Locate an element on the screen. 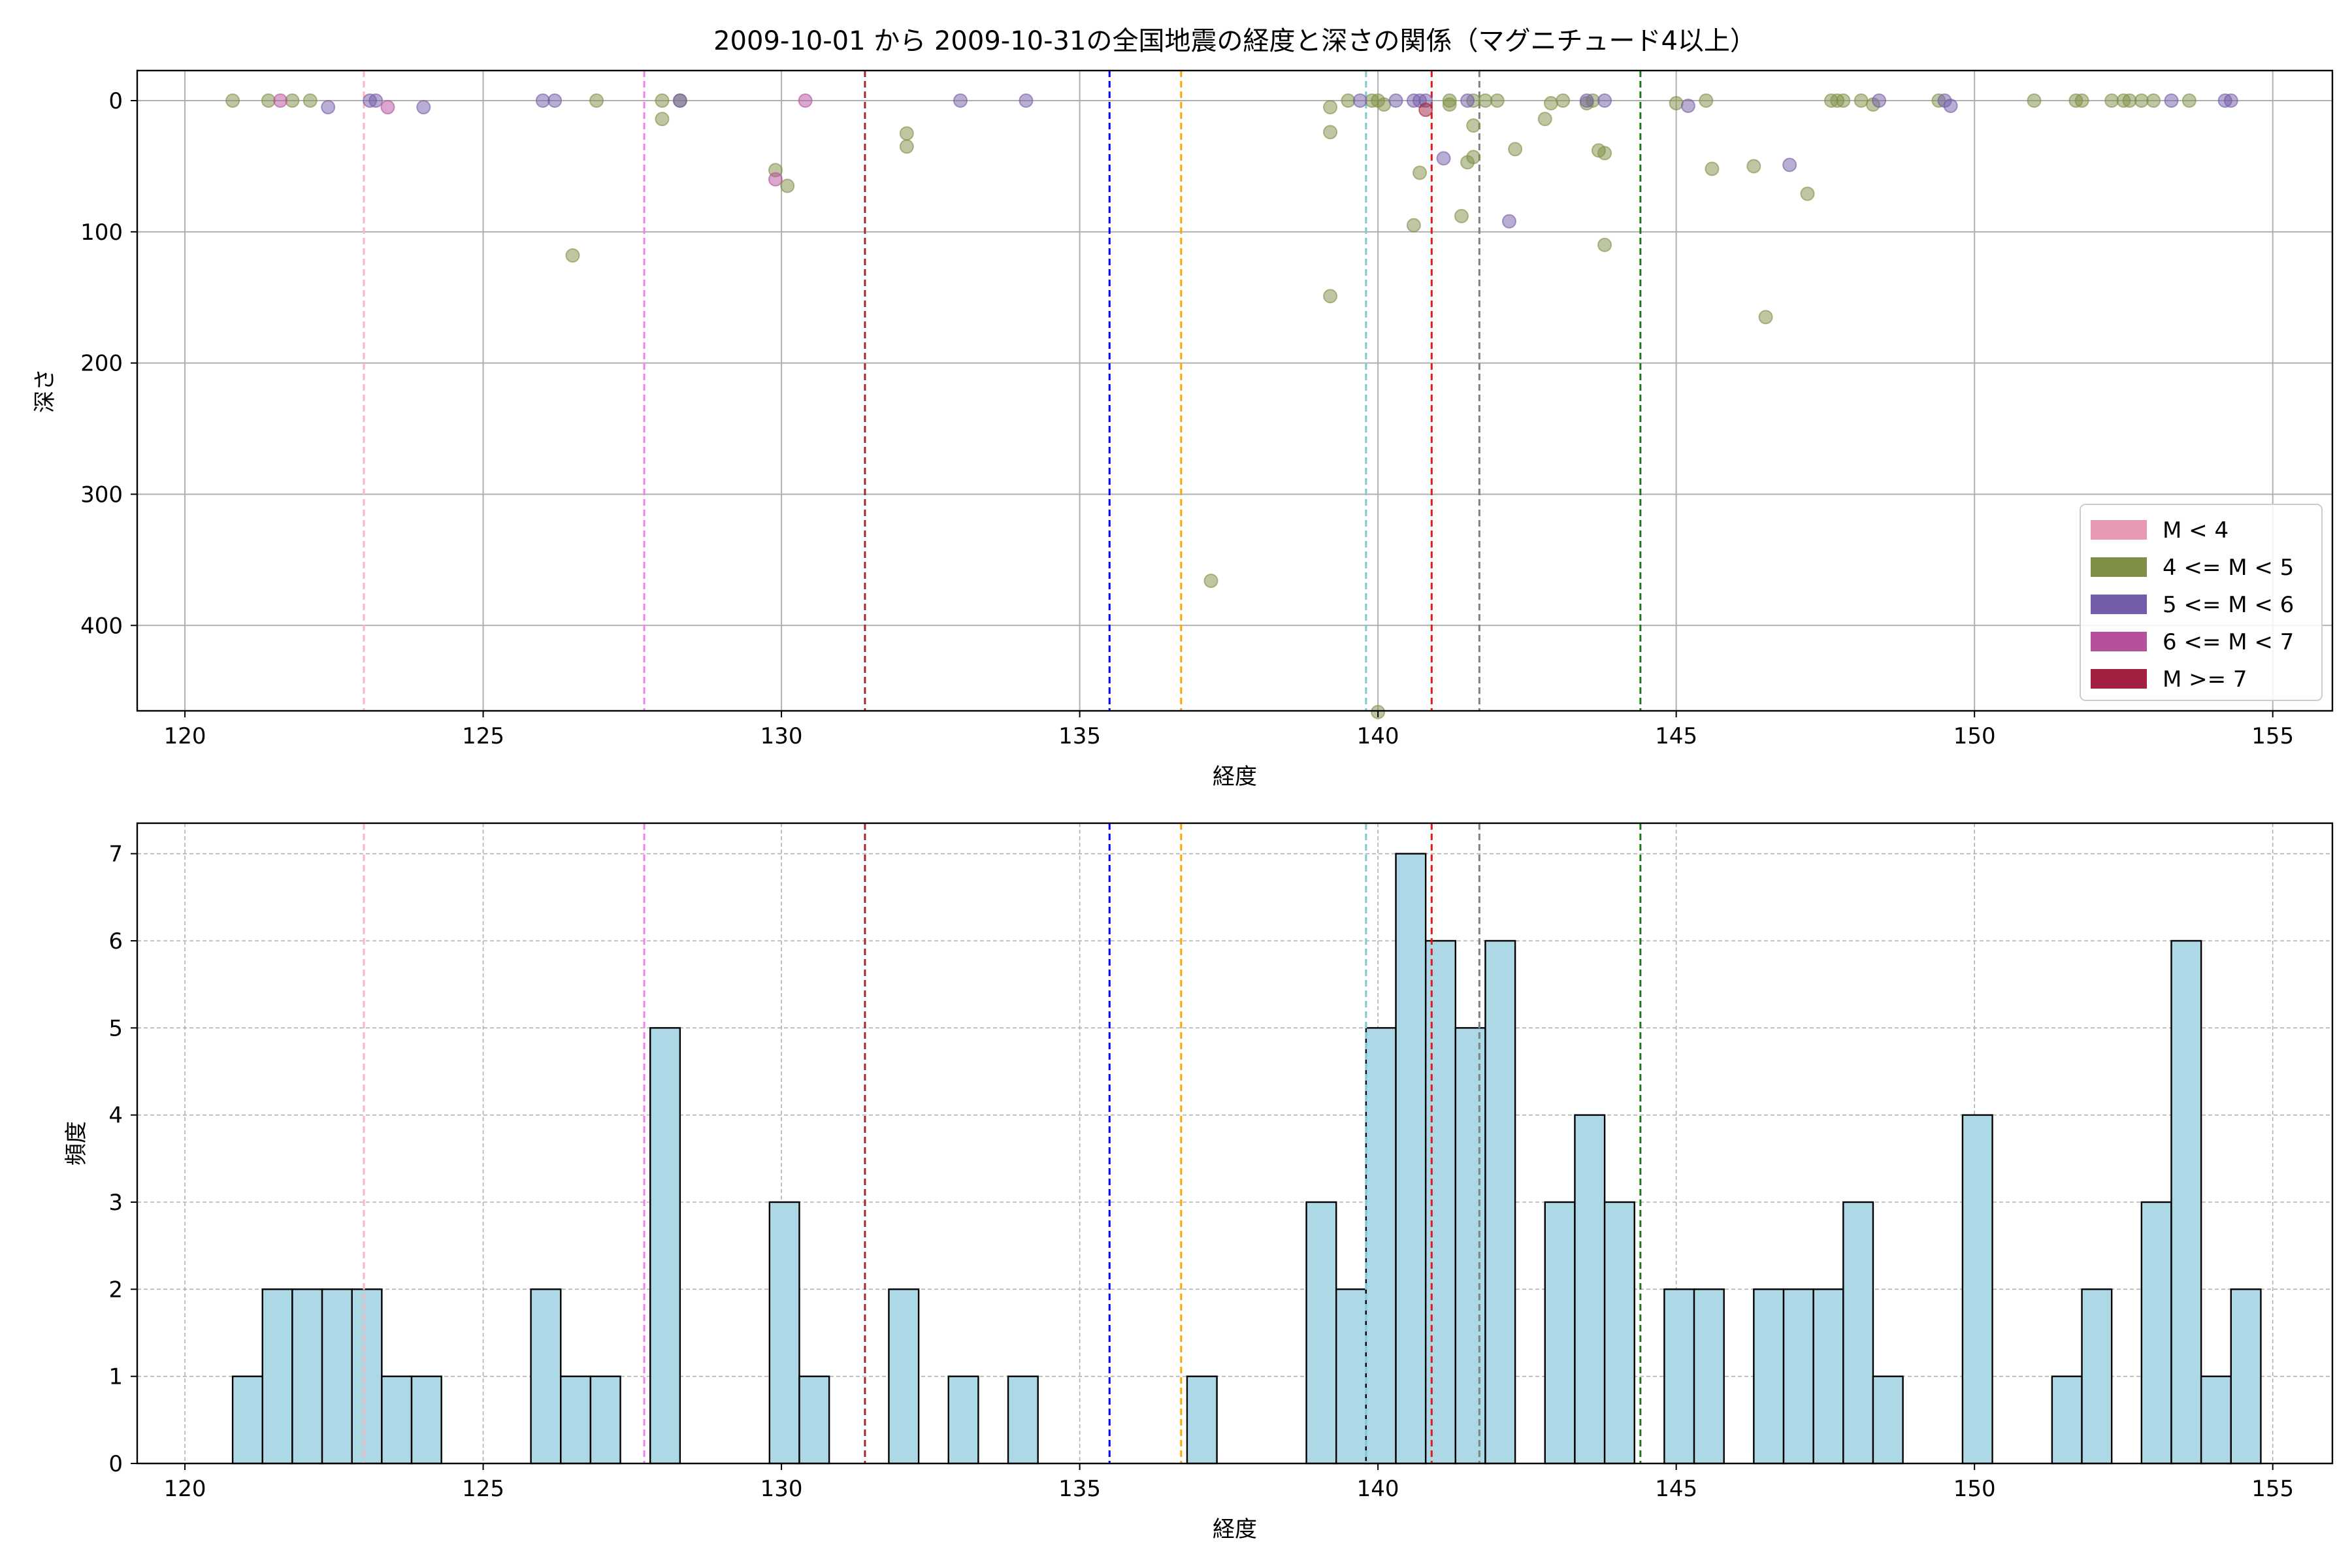  histogram-x-tick-label: 155 is located at coordinates (2272, 1489).